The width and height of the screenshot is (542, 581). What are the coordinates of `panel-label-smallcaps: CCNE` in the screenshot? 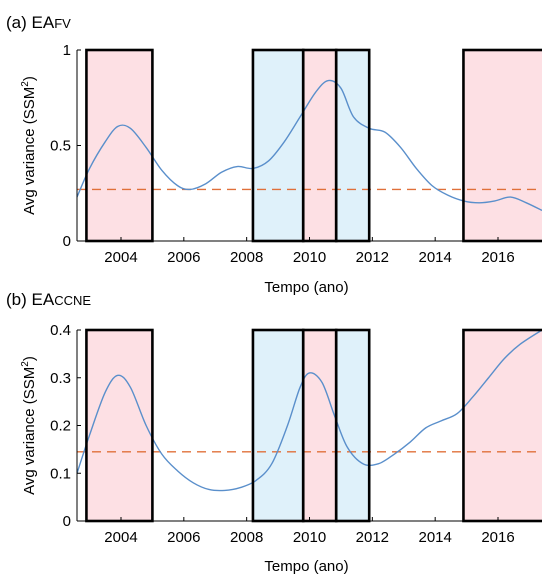 It's located at (72, 300).